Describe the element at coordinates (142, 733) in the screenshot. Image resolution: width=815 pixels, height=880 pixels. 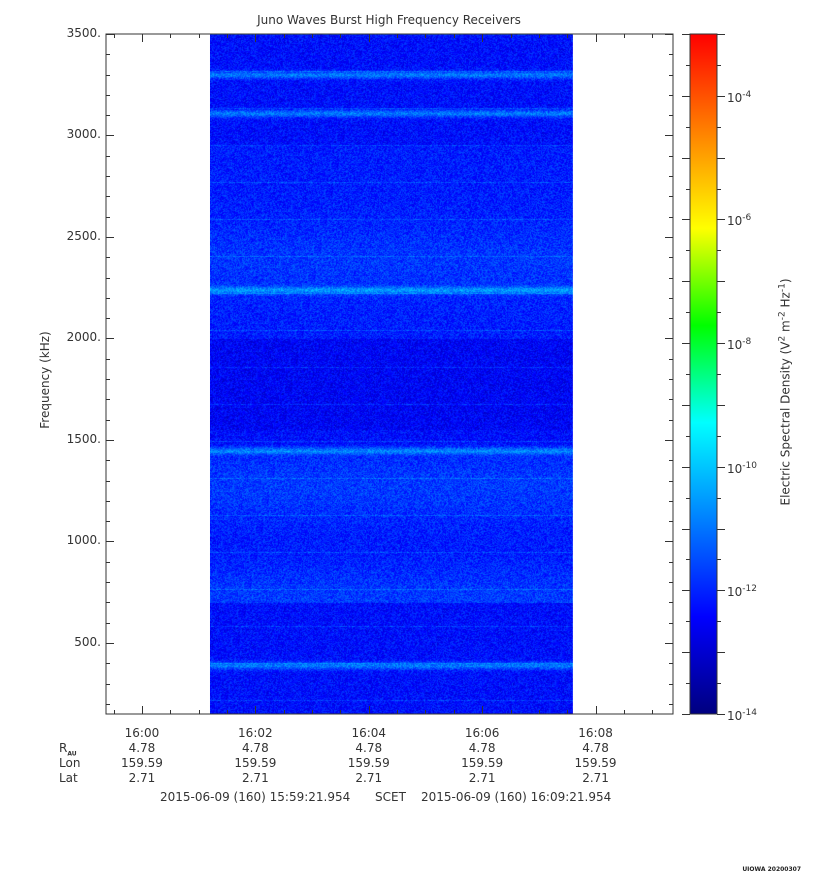
I see `x-tick-label: 16:00` at that location.